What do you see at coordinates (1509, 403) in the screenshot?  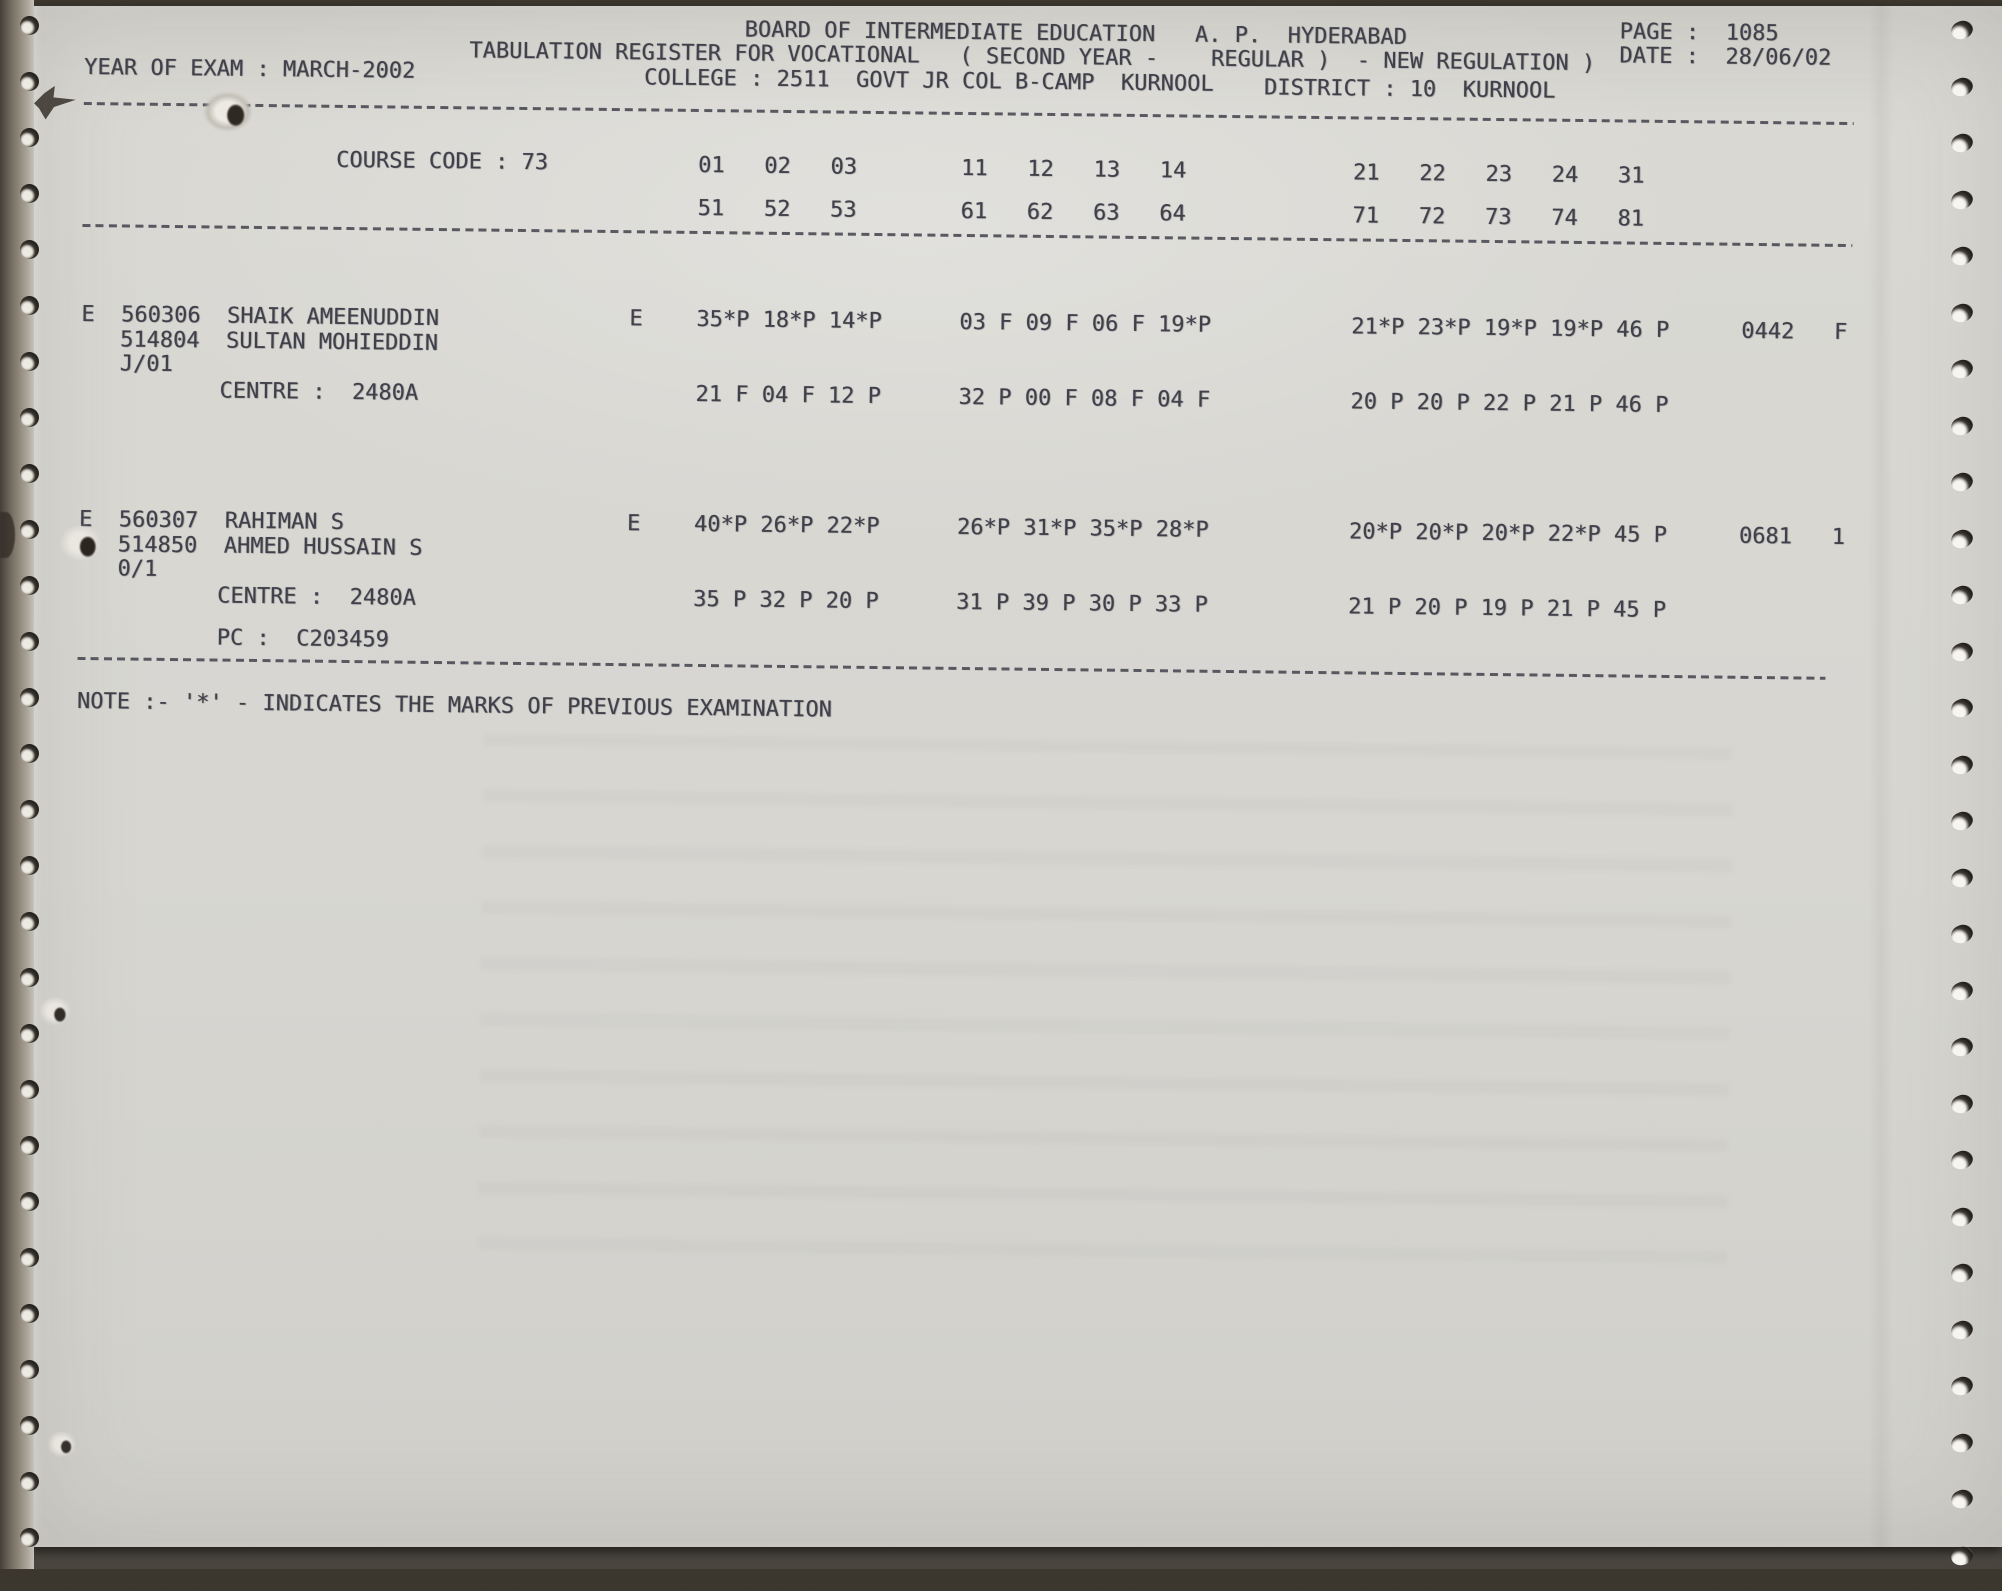 I see `marks-group: 20 P 20 P 22 P 21 P 46 P` at bounding box center [1509, 403].